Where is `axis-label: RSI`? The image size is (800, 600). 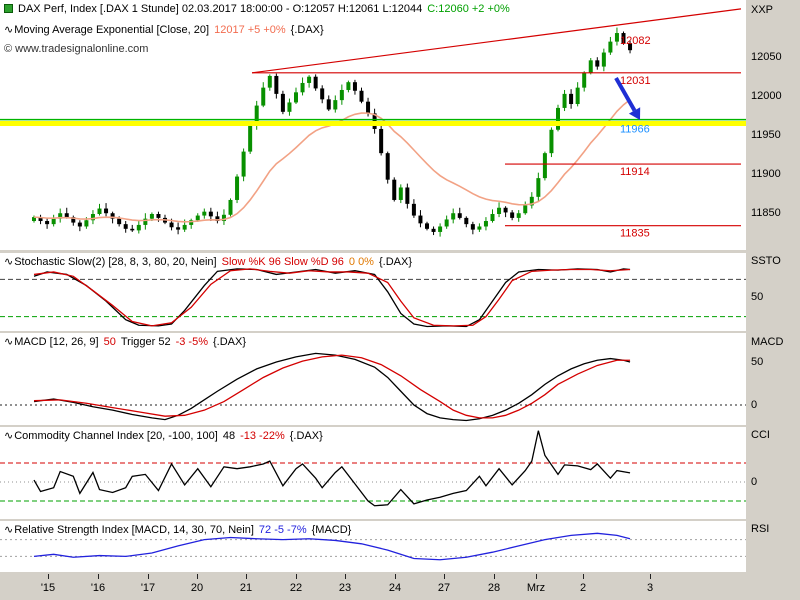
axis-label: RSI is located at coordinates (760, 529).